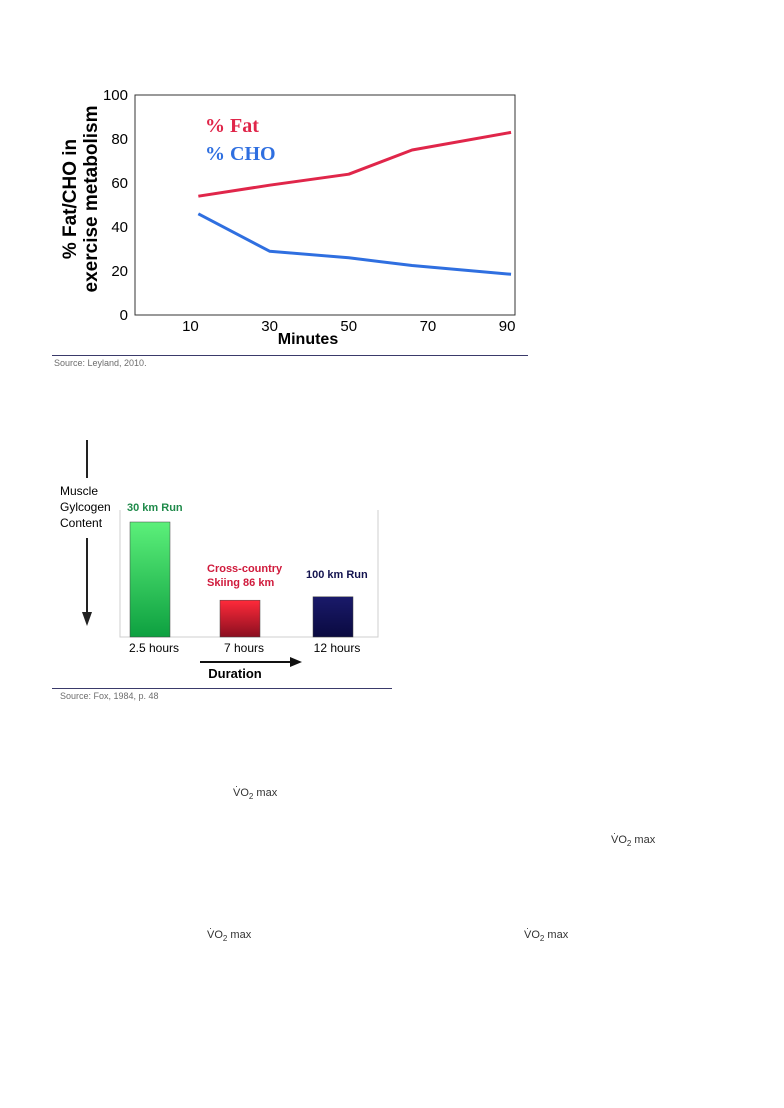  What do you see at coordinates (235, 673) in the screenshot?
I see `x-axis-label: Duration` at bounding box center [235, 673].